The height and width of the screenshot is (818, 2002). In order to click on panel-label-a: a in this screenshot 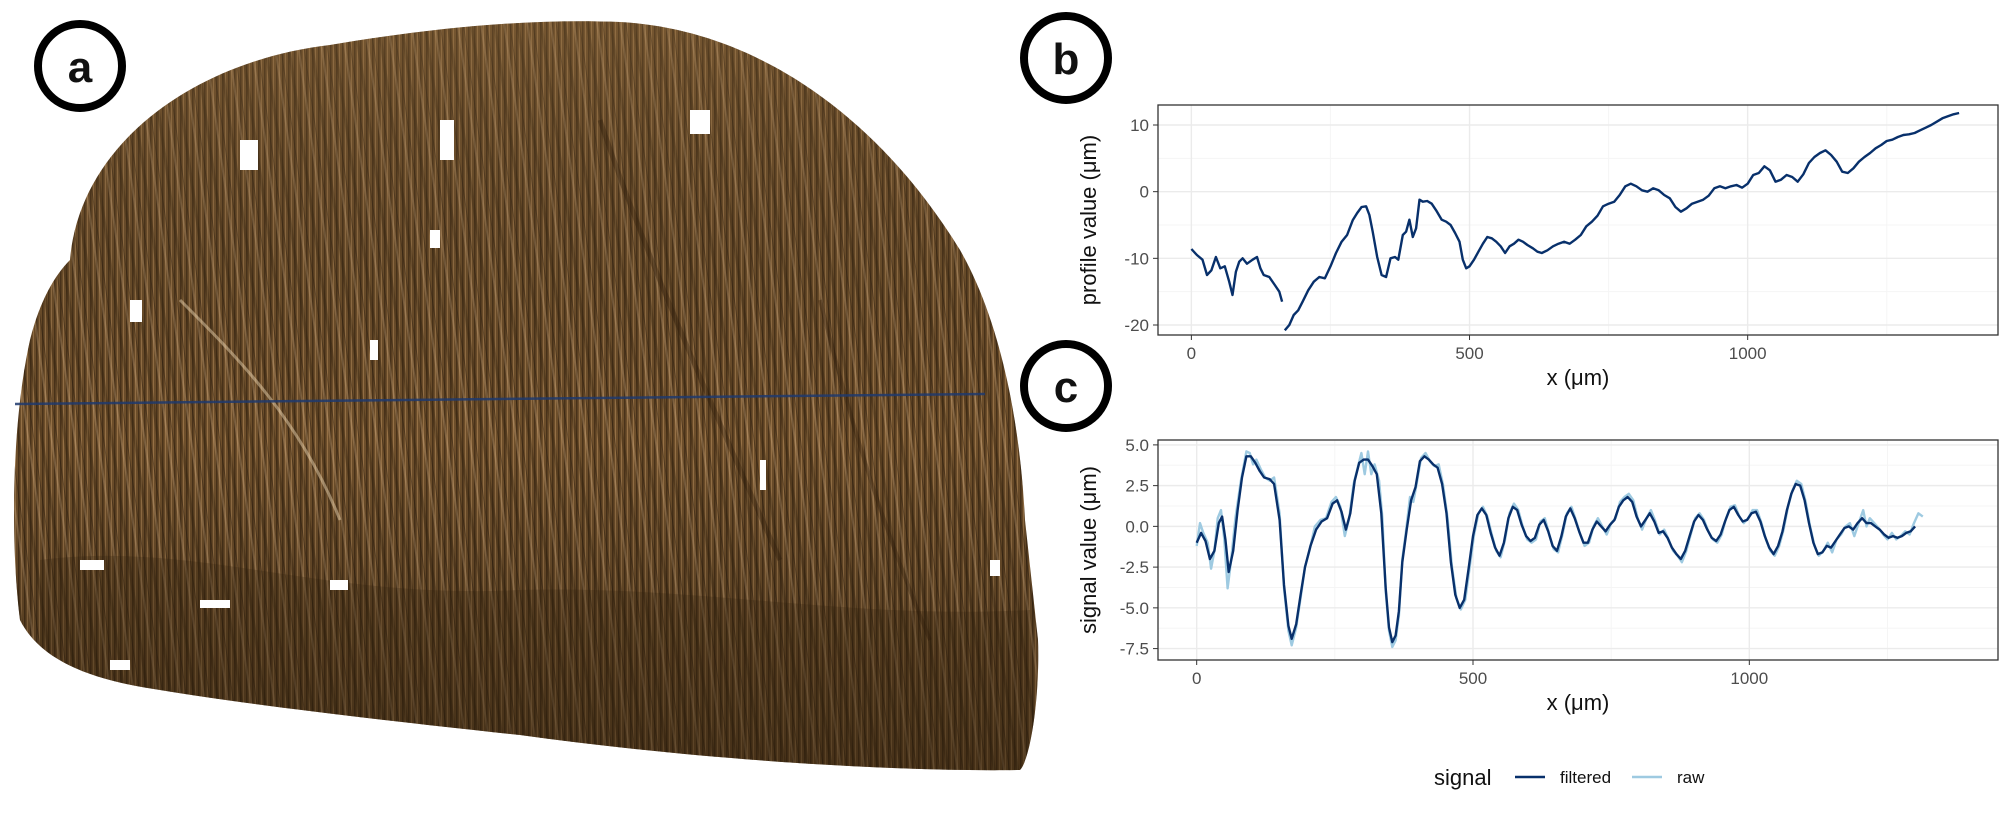, I will do `click(80, 66)`.